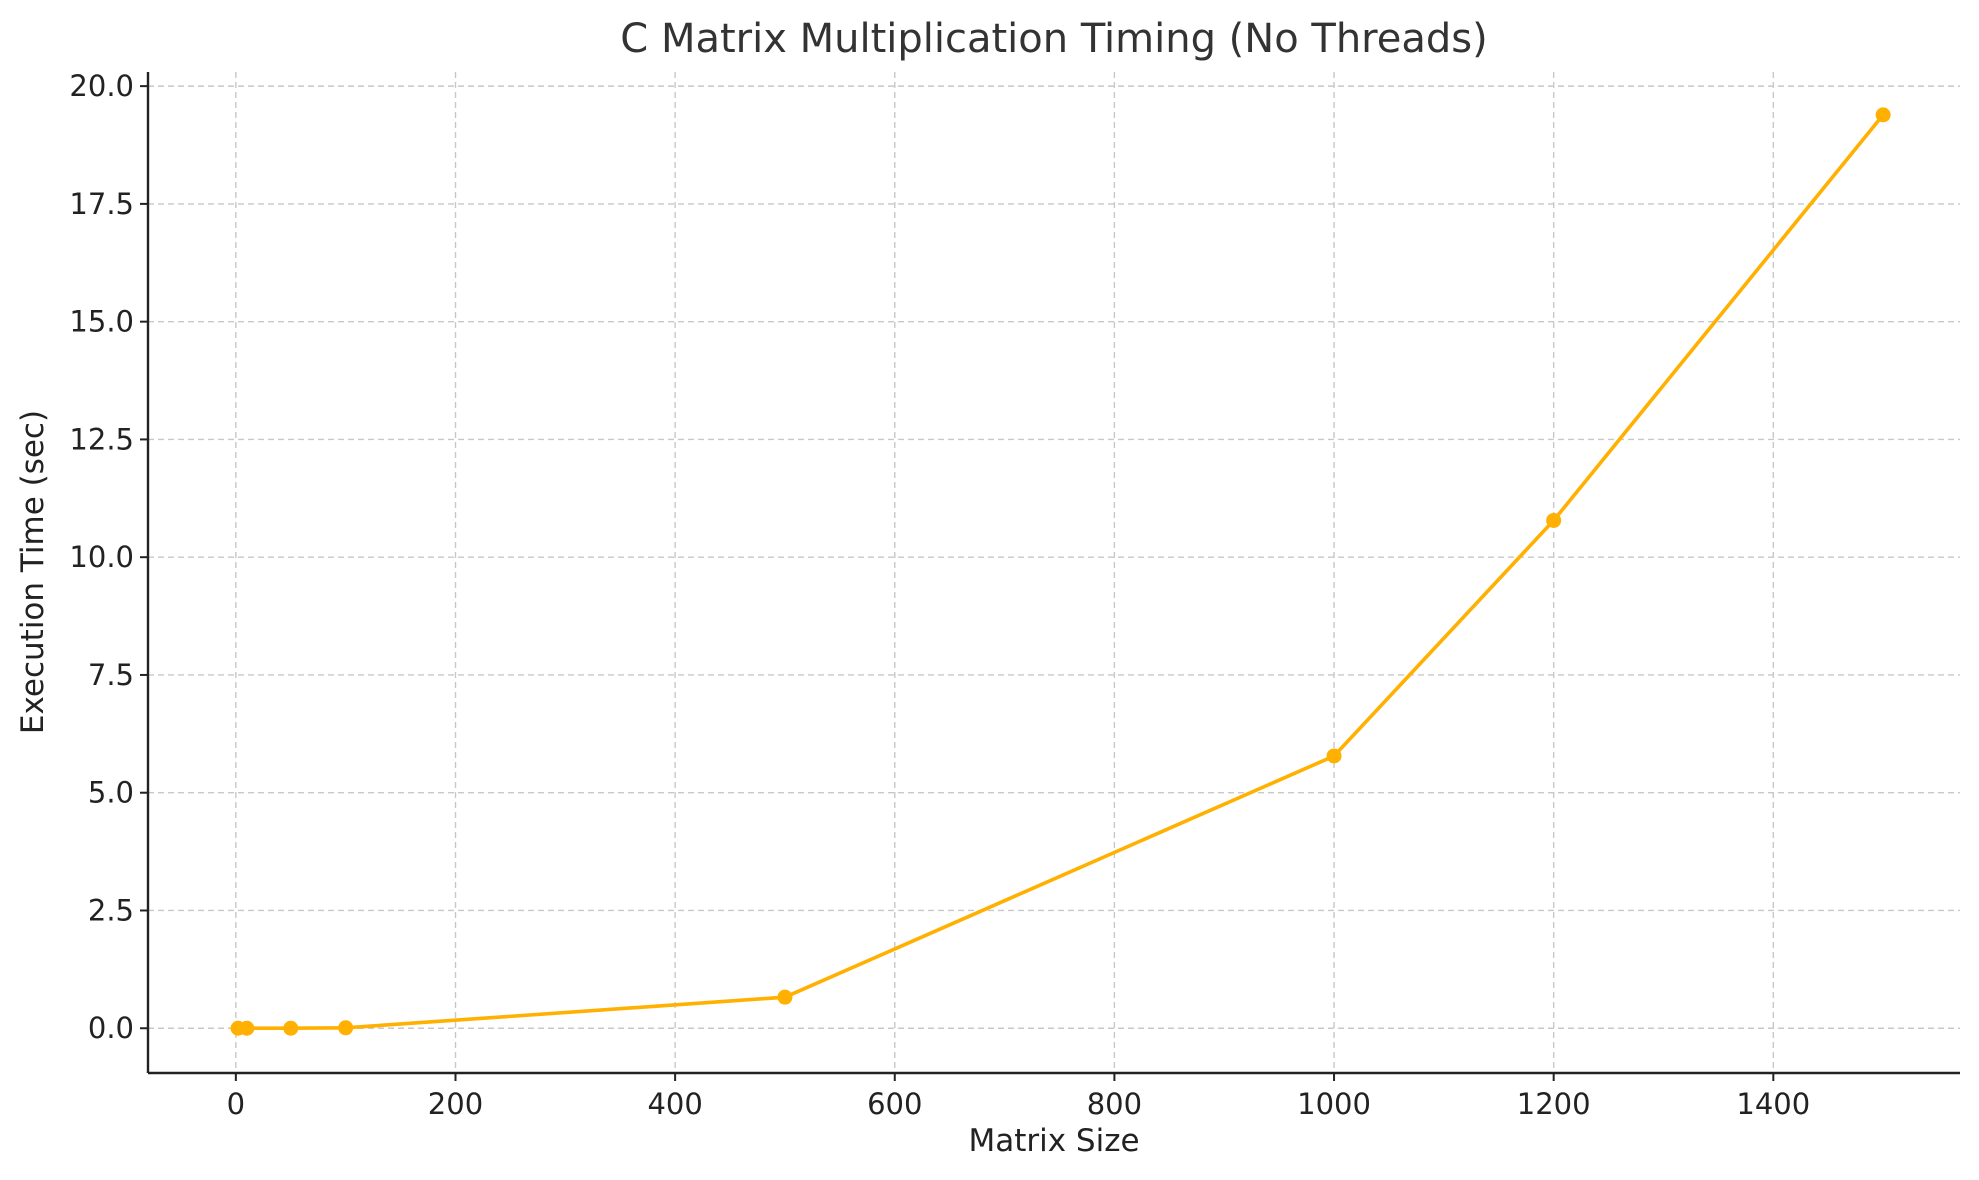 The height and width of the screenshot is (1180, 1979). Describe the element at coordinates (111, 793) in the screenshot. I see `y-tick-label: 5.0` at that location.